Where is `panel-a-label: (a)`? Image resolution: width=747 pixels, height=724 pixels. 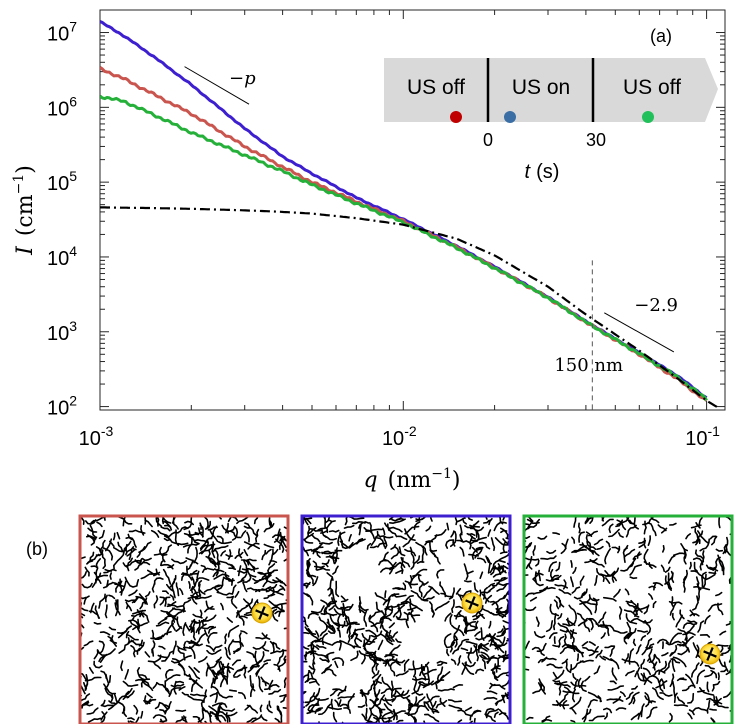 panel-a-label: (a) is located at coordinates (661, 36).